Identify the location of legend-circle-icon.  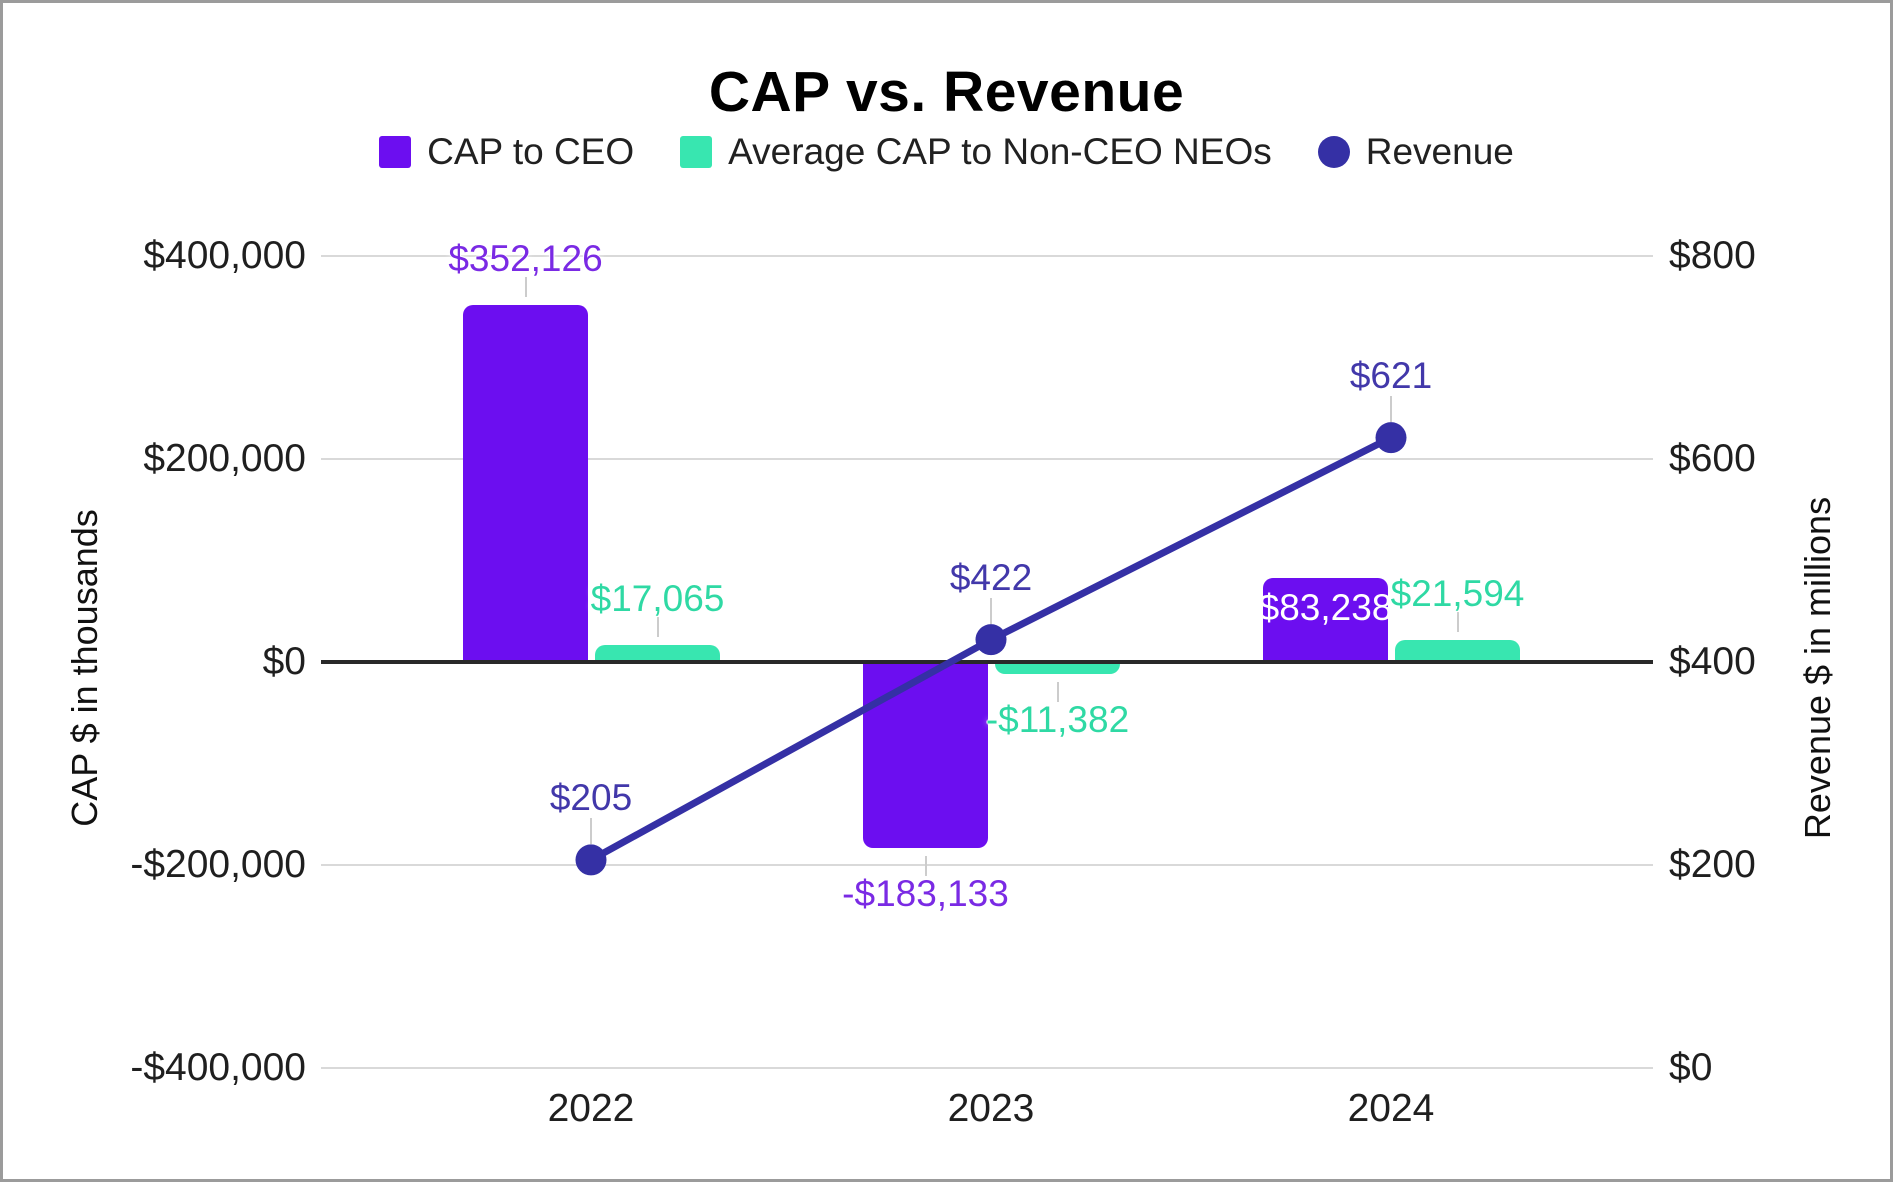
(1333, 152).